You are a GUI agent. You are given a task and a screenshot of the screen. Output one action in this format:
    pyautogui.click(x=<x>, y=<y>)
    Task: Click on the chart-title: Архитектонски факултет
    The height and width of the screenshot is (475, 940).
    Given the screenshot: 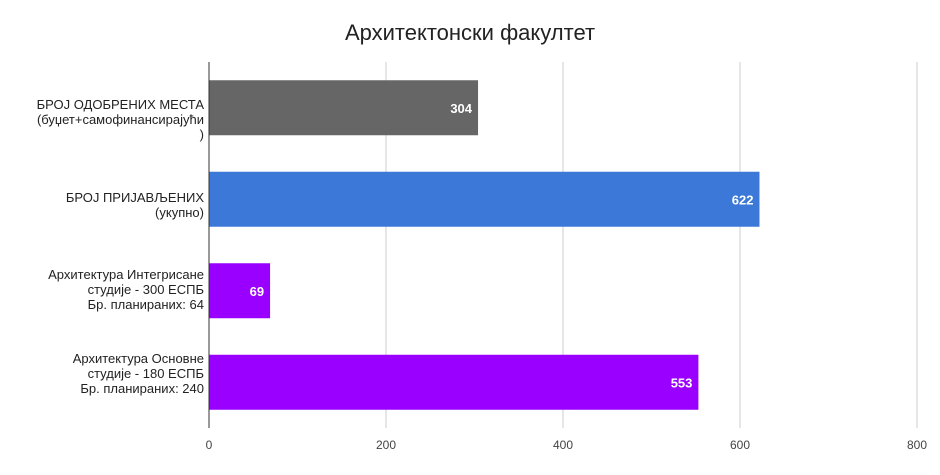 What is the action you would take?
    pyautogui.click(x=470, y=32)
    